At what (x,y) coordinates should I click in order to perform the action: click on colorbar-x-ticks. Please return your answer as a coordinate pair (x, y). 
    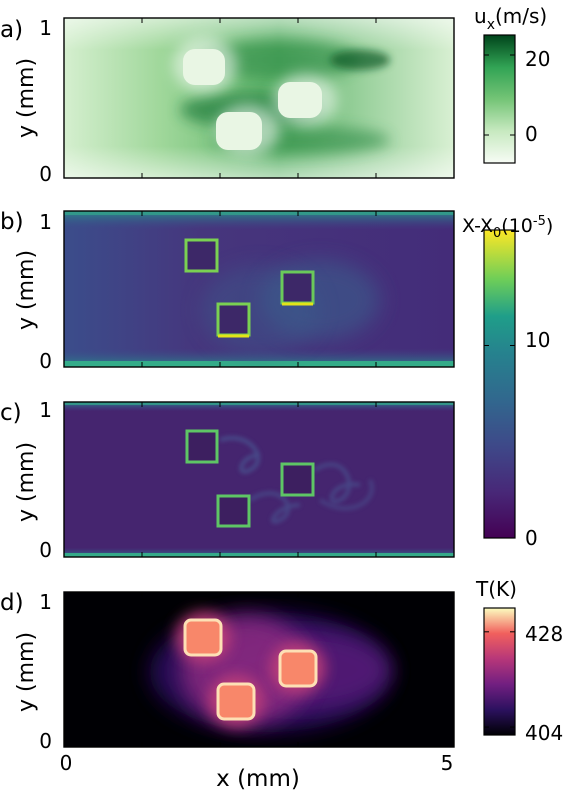
    Looking at the image, I should click on (499, 442).